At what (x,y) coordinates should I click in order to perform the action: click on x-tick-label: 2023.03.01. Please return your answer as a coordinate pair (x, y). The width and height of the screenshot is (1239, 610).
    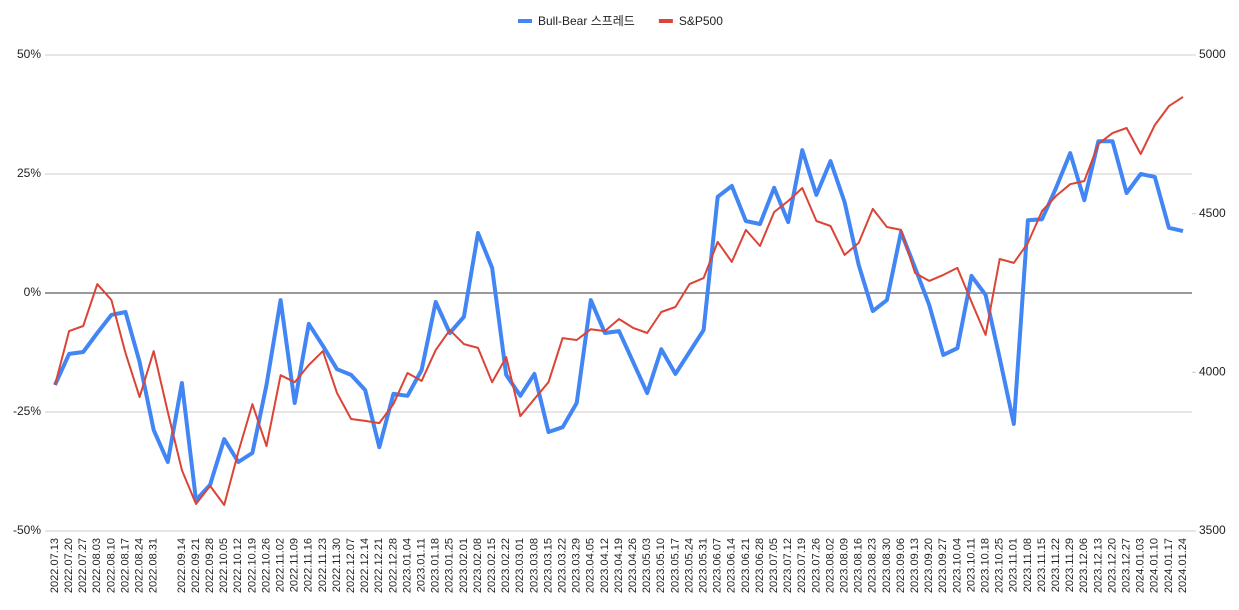
    Looking at the image, I should click on (520, 565).